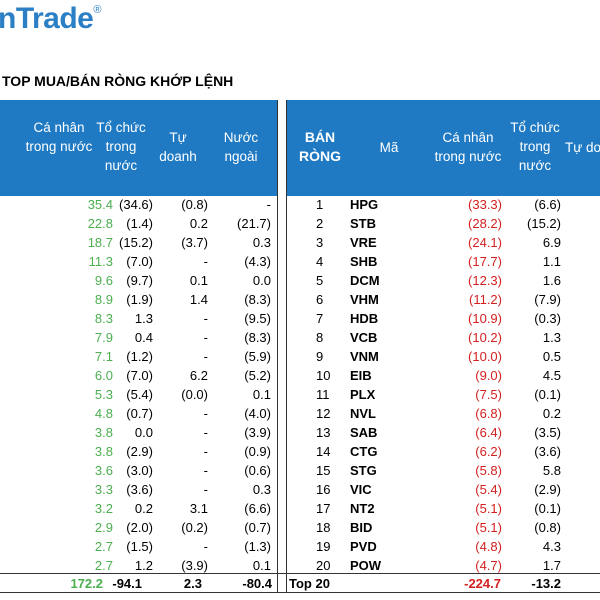  What do you see at coordinates (103, 489) in the screenshot?
I see `table-cell: 3.3` at bounding box center [103, 489].